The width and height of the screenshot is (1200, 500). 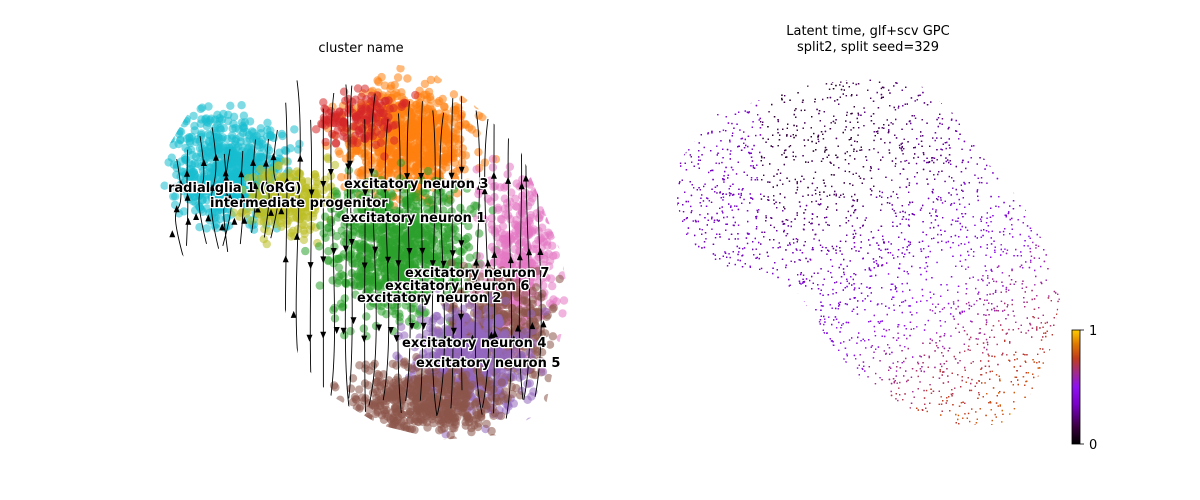 What do you see at coordinates (488, 363) in the screenshot?
I see `cluster-label-excitatory-neuron-5: excitatory neuron 5` at bounding box center [488, 363].